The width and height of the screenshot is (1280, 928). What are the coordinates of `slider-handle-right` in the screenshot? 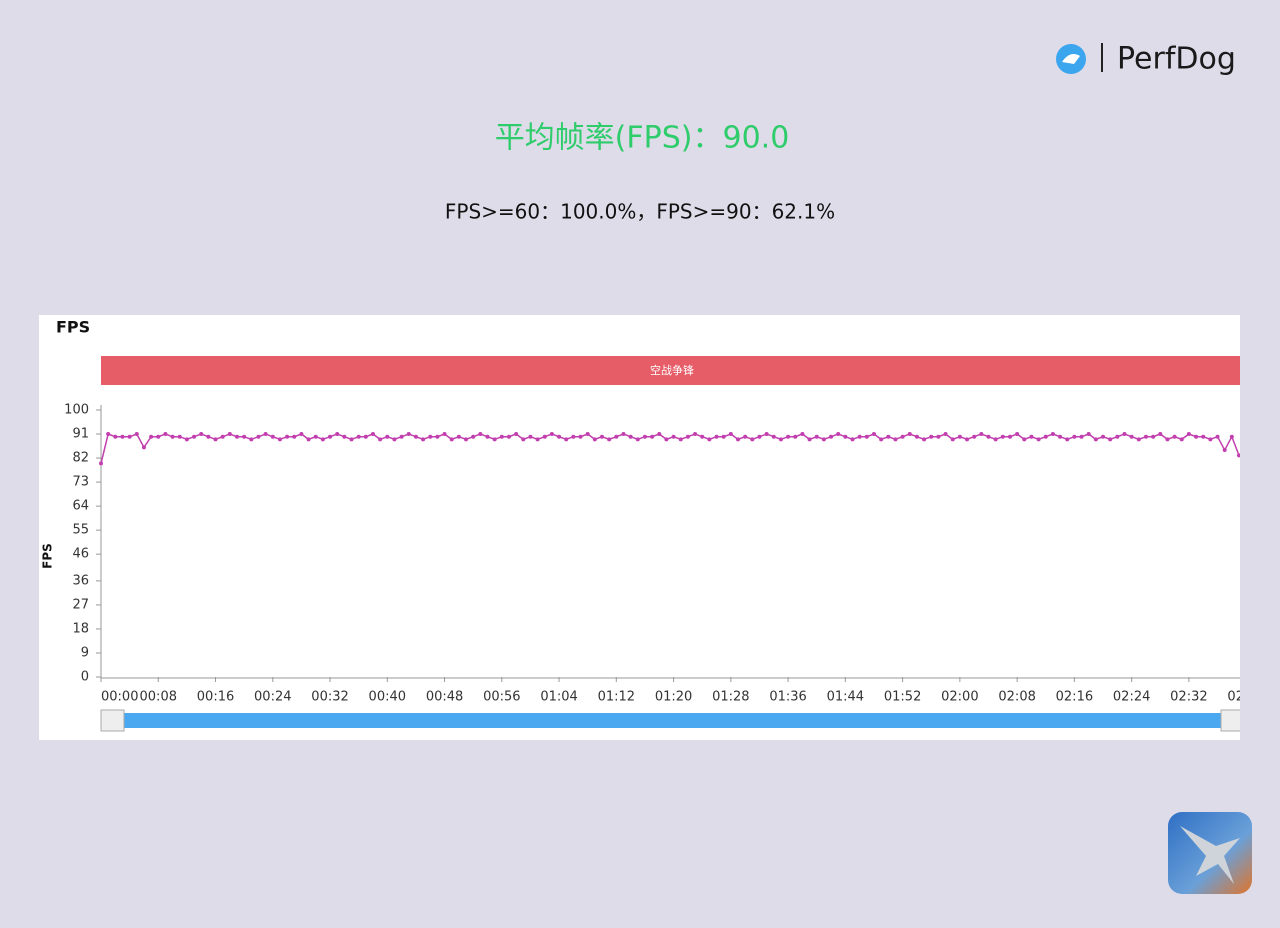 It's located at (1232, 720).